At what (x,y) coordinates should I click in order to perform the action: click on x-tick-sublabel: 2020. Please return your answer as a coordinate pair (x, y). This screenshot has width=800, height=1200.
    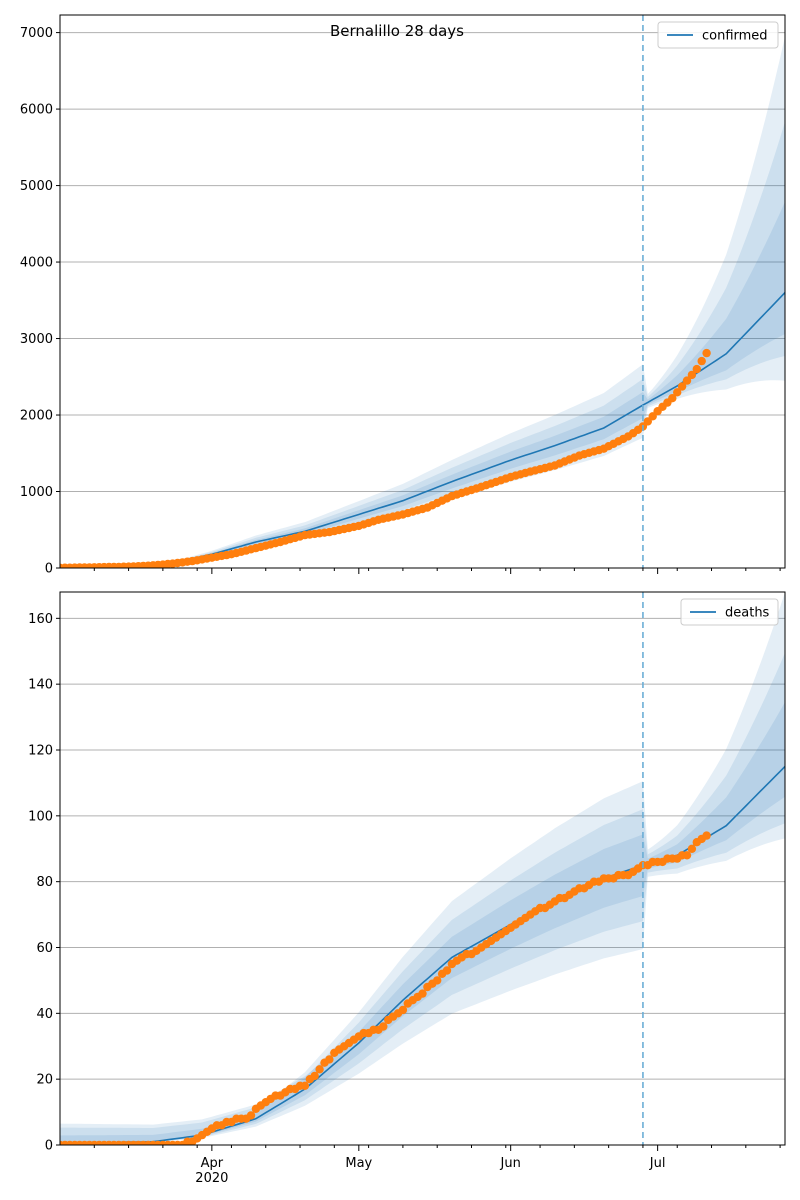
    Looking at the image, I should click on (211, 1178).